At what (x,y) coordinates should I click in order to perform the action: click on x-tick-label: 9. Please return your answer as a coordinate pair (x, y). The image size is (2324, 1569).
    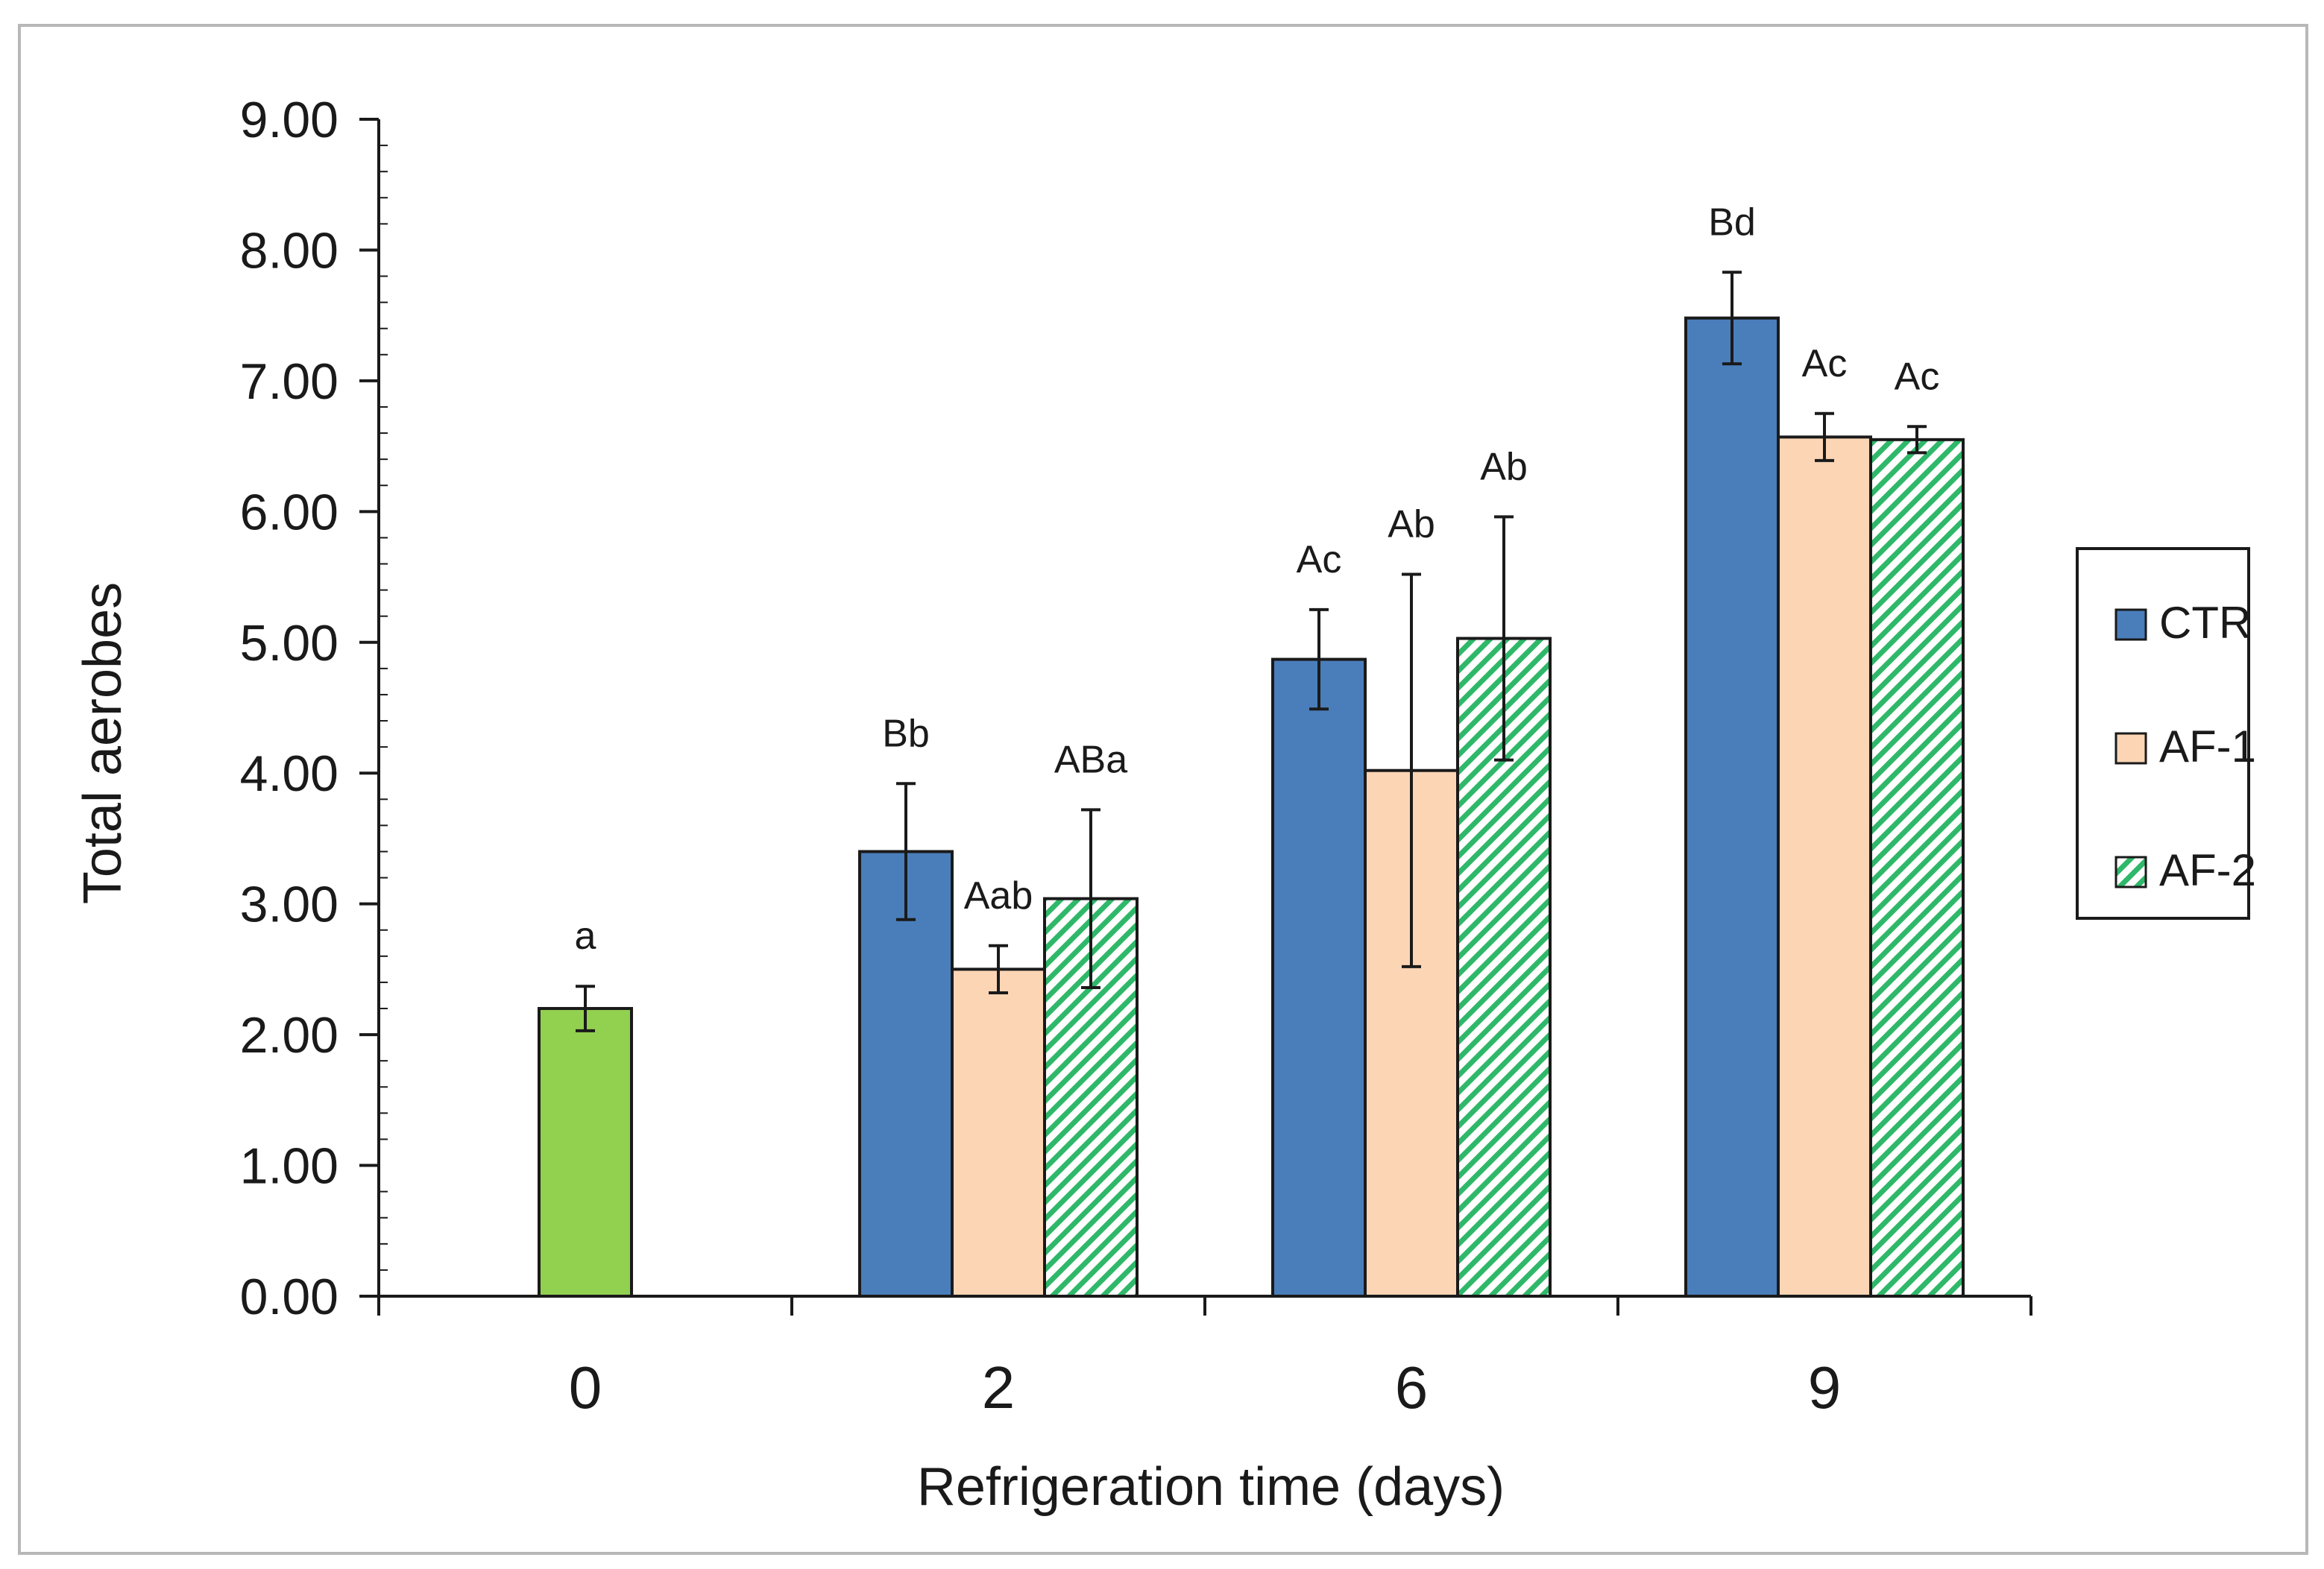
    Looking at the image, I should click on (1825, 1387).